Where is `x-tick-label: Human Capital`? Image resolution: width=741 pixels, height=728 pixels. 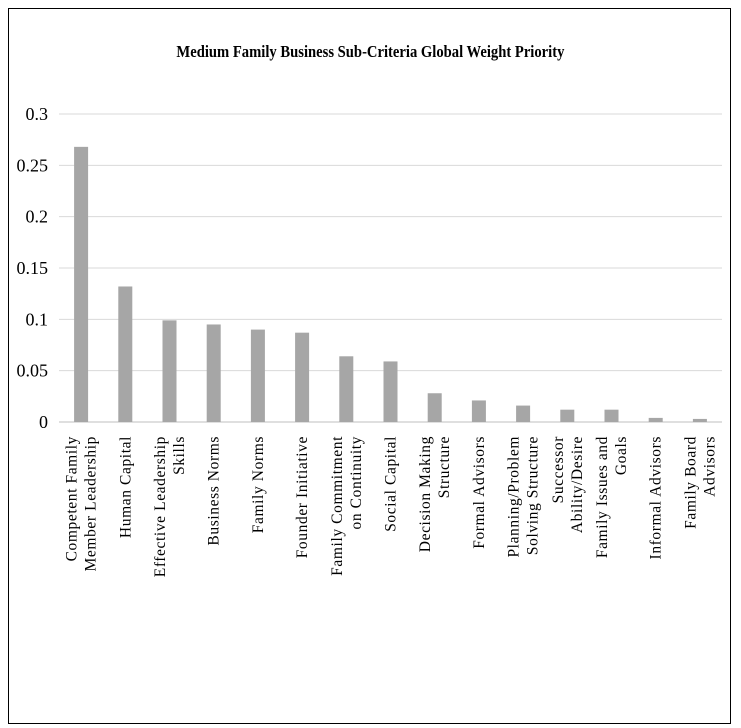
x-tick-label: Human Capital is located at coordinates (125, 487).